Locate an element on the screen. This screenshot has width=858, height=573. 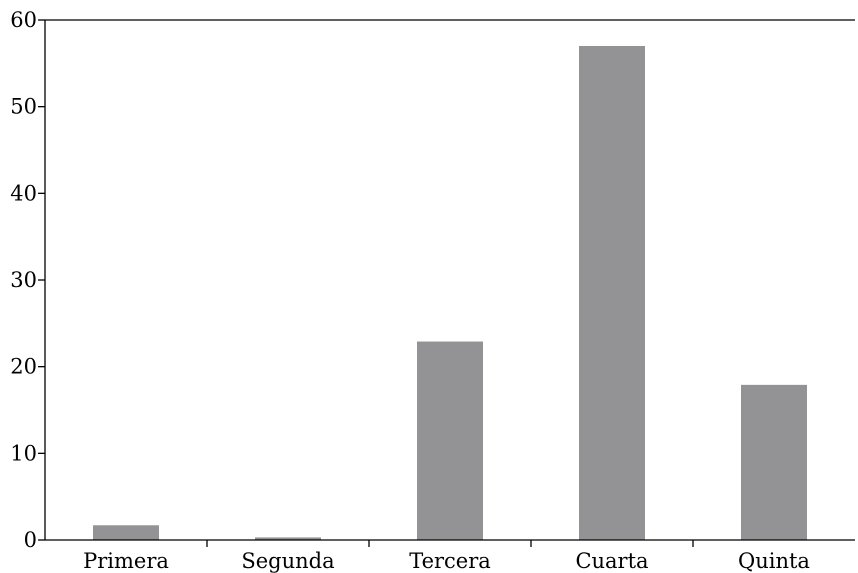
x-ticks-group: Primera Segunda Tercera Cuarta Quinta is located at coordinates (446, 556).